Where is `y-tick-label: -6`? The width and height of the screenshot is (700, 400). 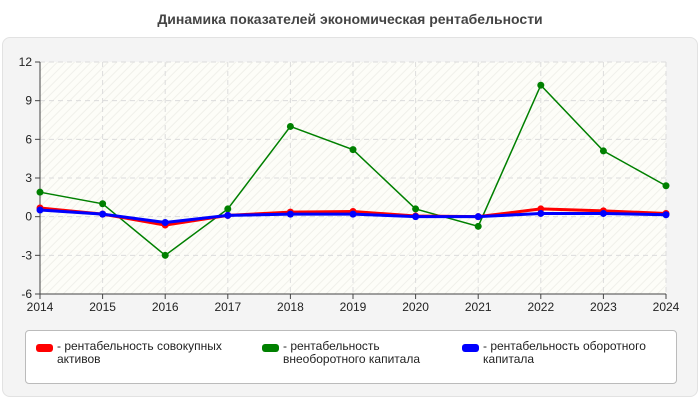
y-tick-label: -6 is located at coordinates (26, 294).